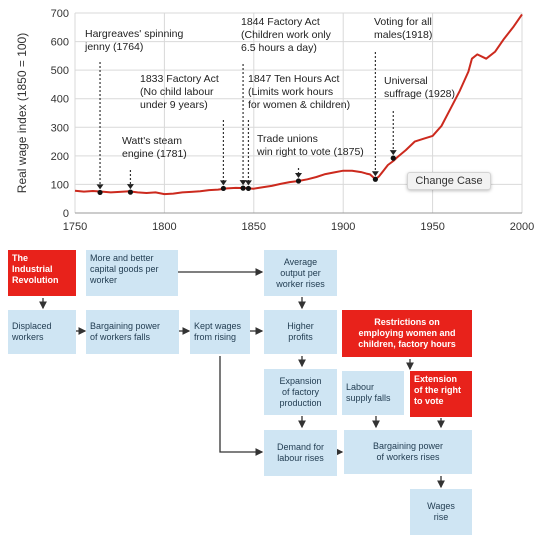 The width and height of the screenshot is (556, 547). I want to click on annotation-arrowhead-1918, so click(375, 174).